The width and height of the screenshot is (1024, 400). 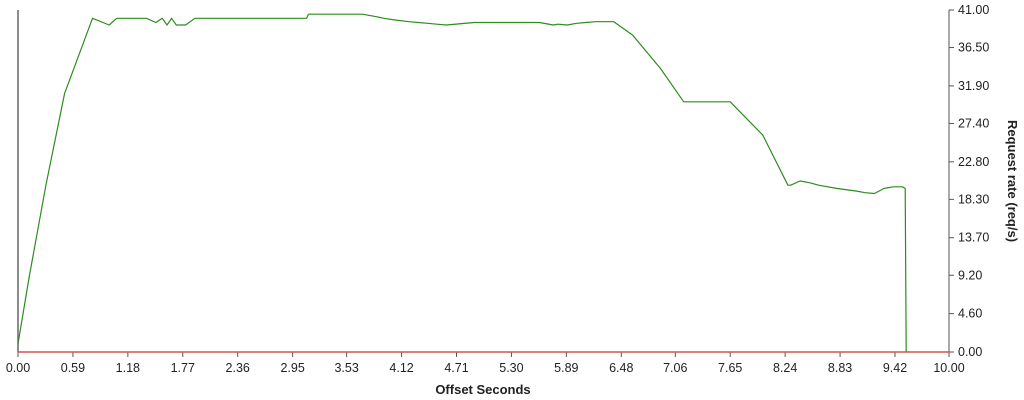 I want to click on x-tick-label: 5.89, so click(x=566, y=368).